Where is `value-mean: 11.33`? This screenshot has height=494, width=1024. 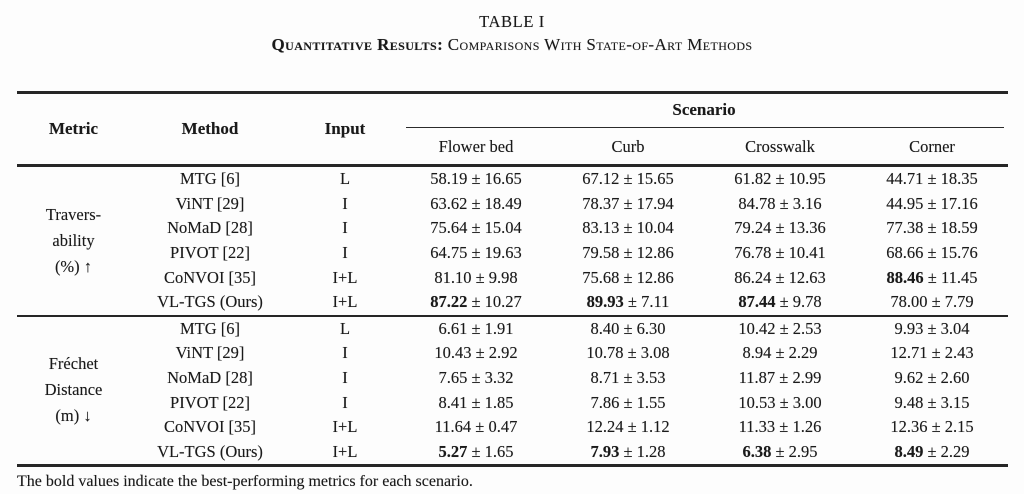
value-mean: 11.33 is located at coordinates (757, 427).